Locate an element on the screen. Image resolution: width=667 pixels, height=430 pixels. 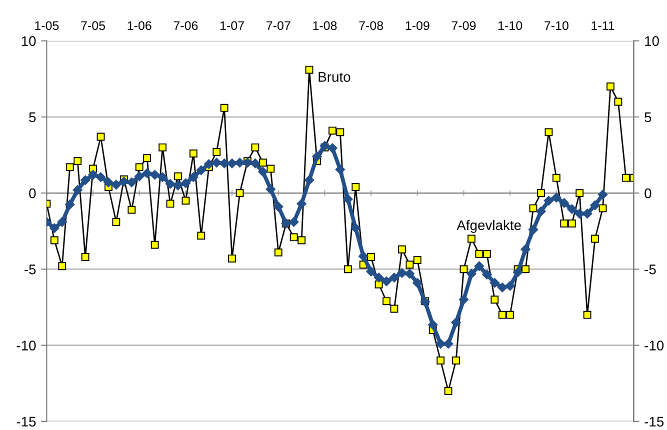
y-tick-label: -10 is located at coordinates (26, 345).